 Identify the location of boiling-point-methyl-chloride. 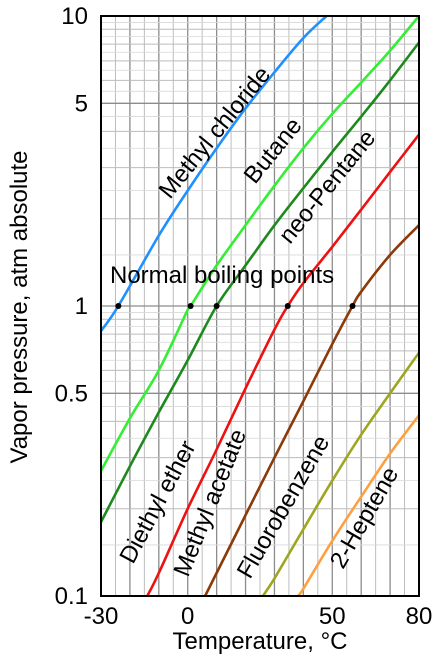
(118, 306).